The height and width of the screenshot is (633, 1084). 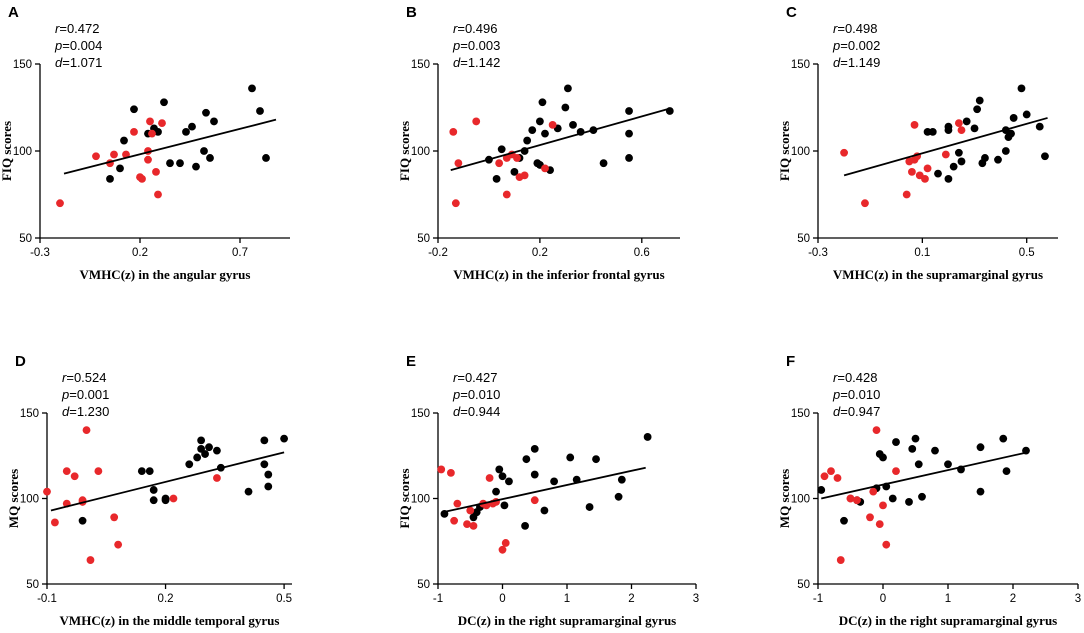 I want to click on stat-value: 0.498, so click(x=861, y=28).